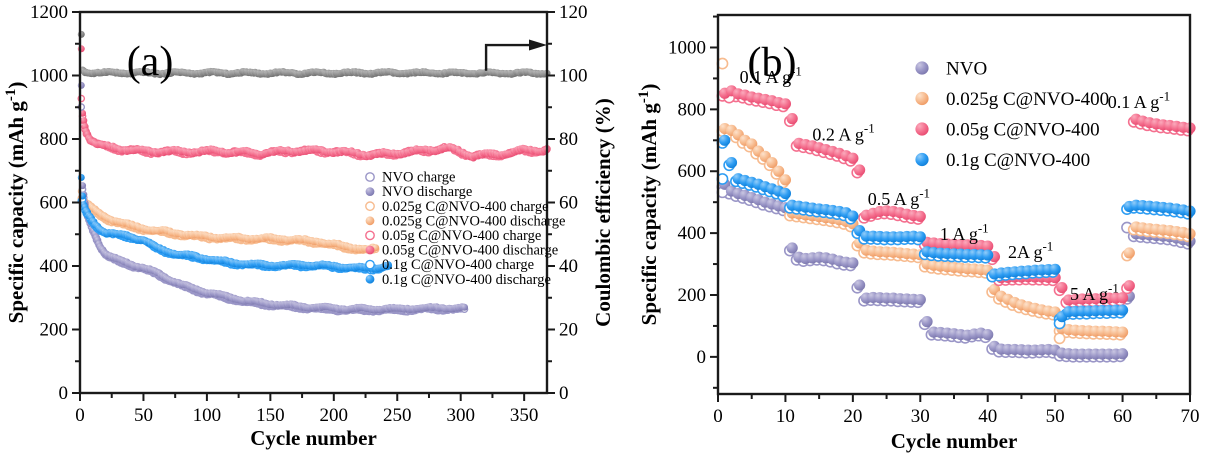 This screenshot has width=1213, height=465. What do you see at coordinates (785, 416) in the screenshot?
I see `x-tick-label: 10` at bounding box center [785, 416].